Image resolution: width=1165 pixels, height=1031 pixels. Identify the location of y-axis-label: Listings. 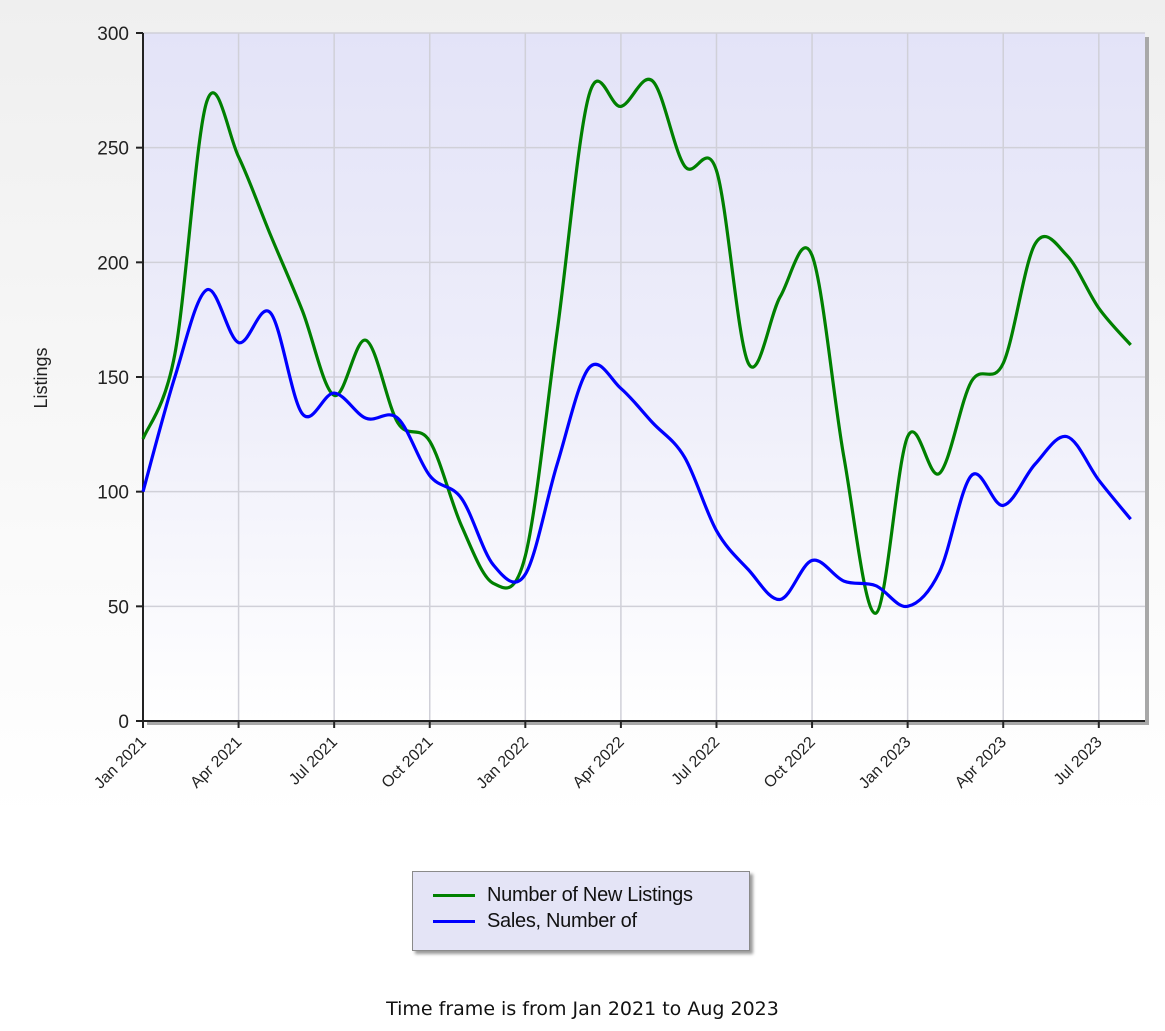
(41, 377).